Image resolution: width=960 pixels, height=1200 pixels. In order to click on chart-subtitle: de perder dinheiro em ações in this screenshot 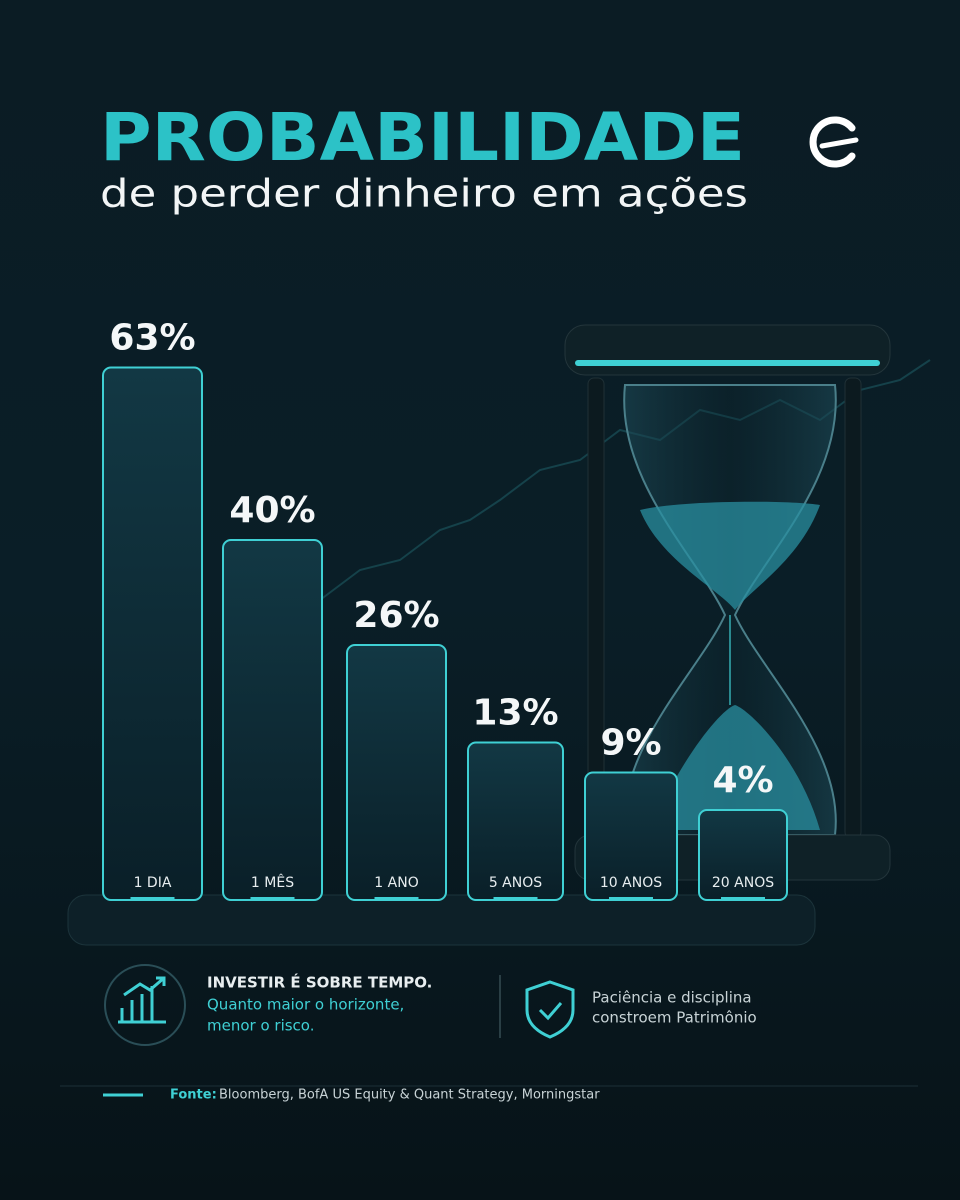, I will do `click(424, 194)`.